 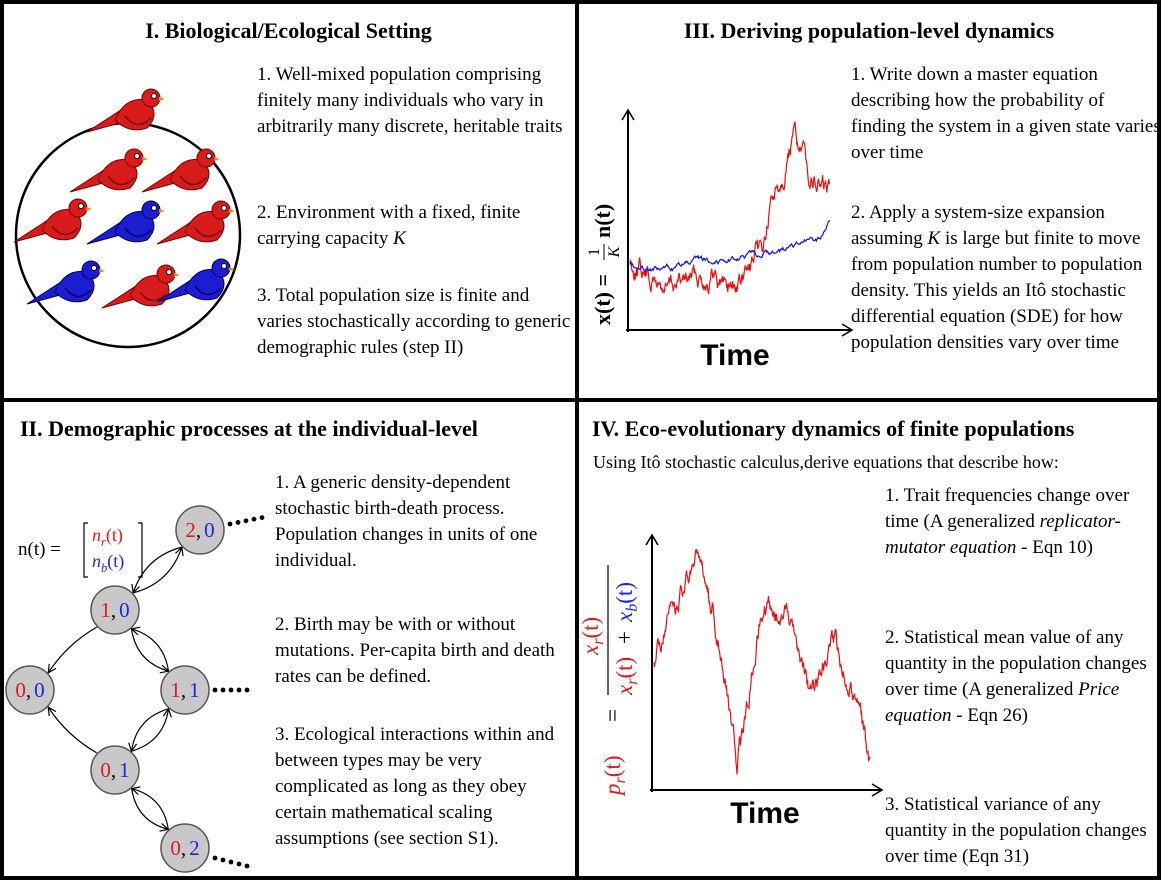 I want to click on math: n(t), so click(x=602, y=221).